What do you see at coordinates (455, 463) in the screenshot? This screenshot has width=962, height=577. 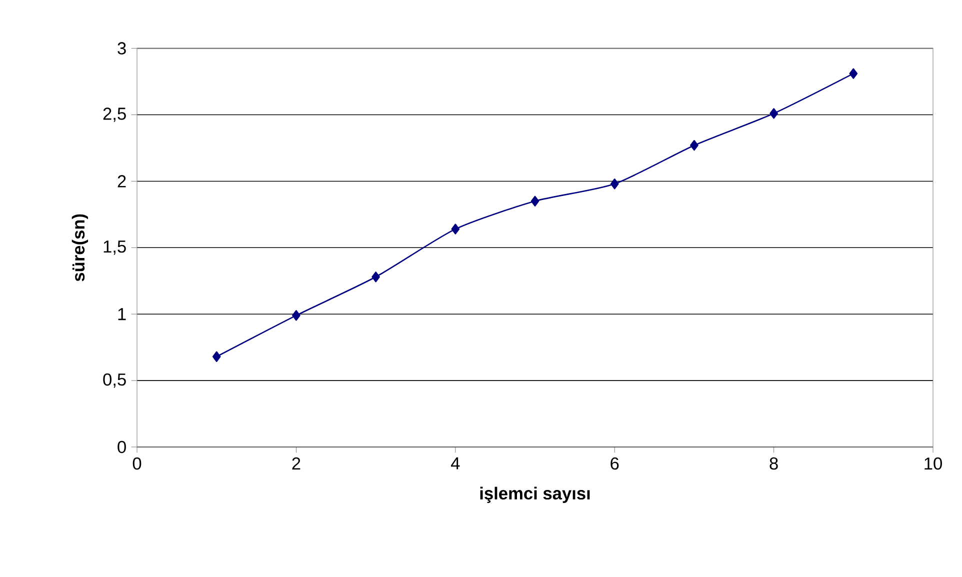 I see `x-tick-label: 4` at bounding box center [455, 463].